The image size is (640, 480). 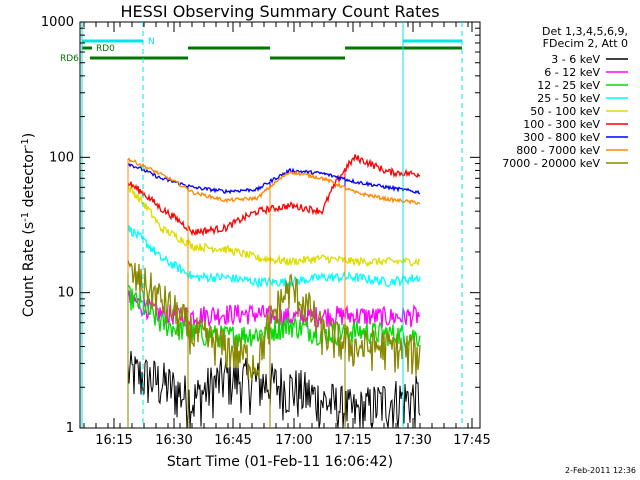 What do you see at coordinates (65, 293) in the screenshot?
I see `y-tick-label: 10` at bounding box center [65, 293].